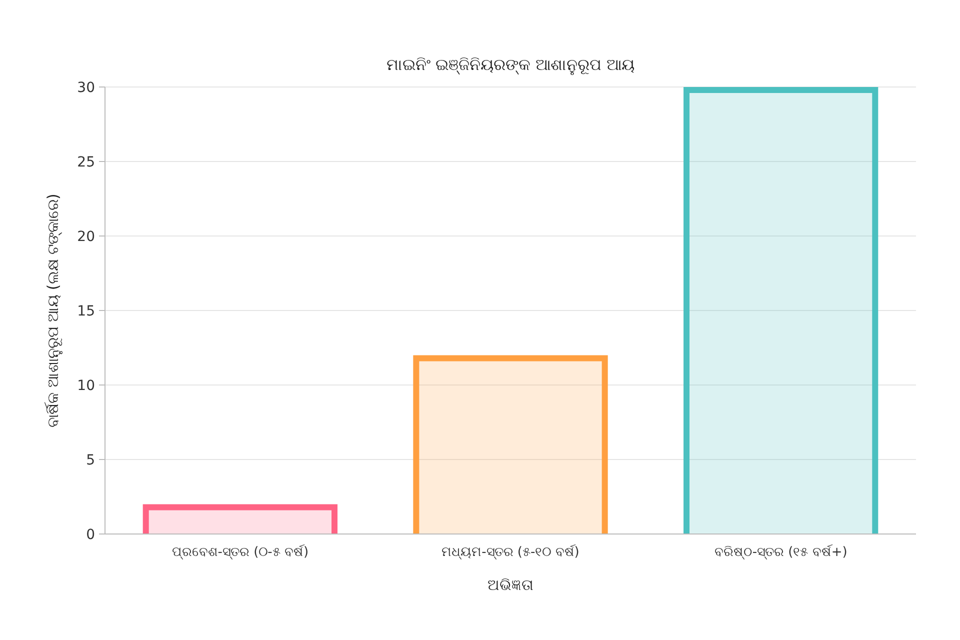 The height and width of the screenshot is (640, 960). Describe the element at coordinates (511, 585) in the screenshot. I see `x-axis-title: ଅଭିଜ୍ଞତା` at that location.